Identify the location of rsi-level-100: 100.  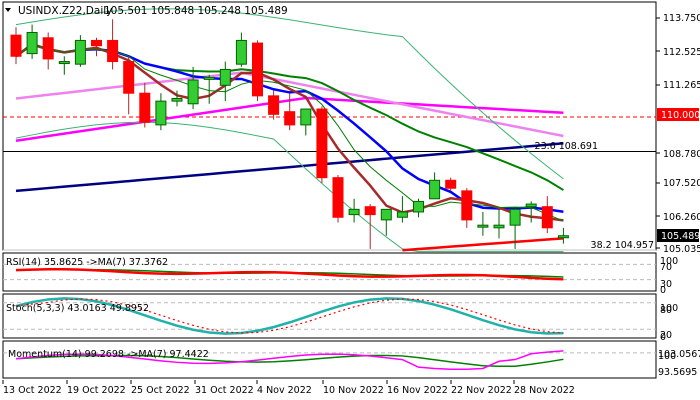
(669, 261).